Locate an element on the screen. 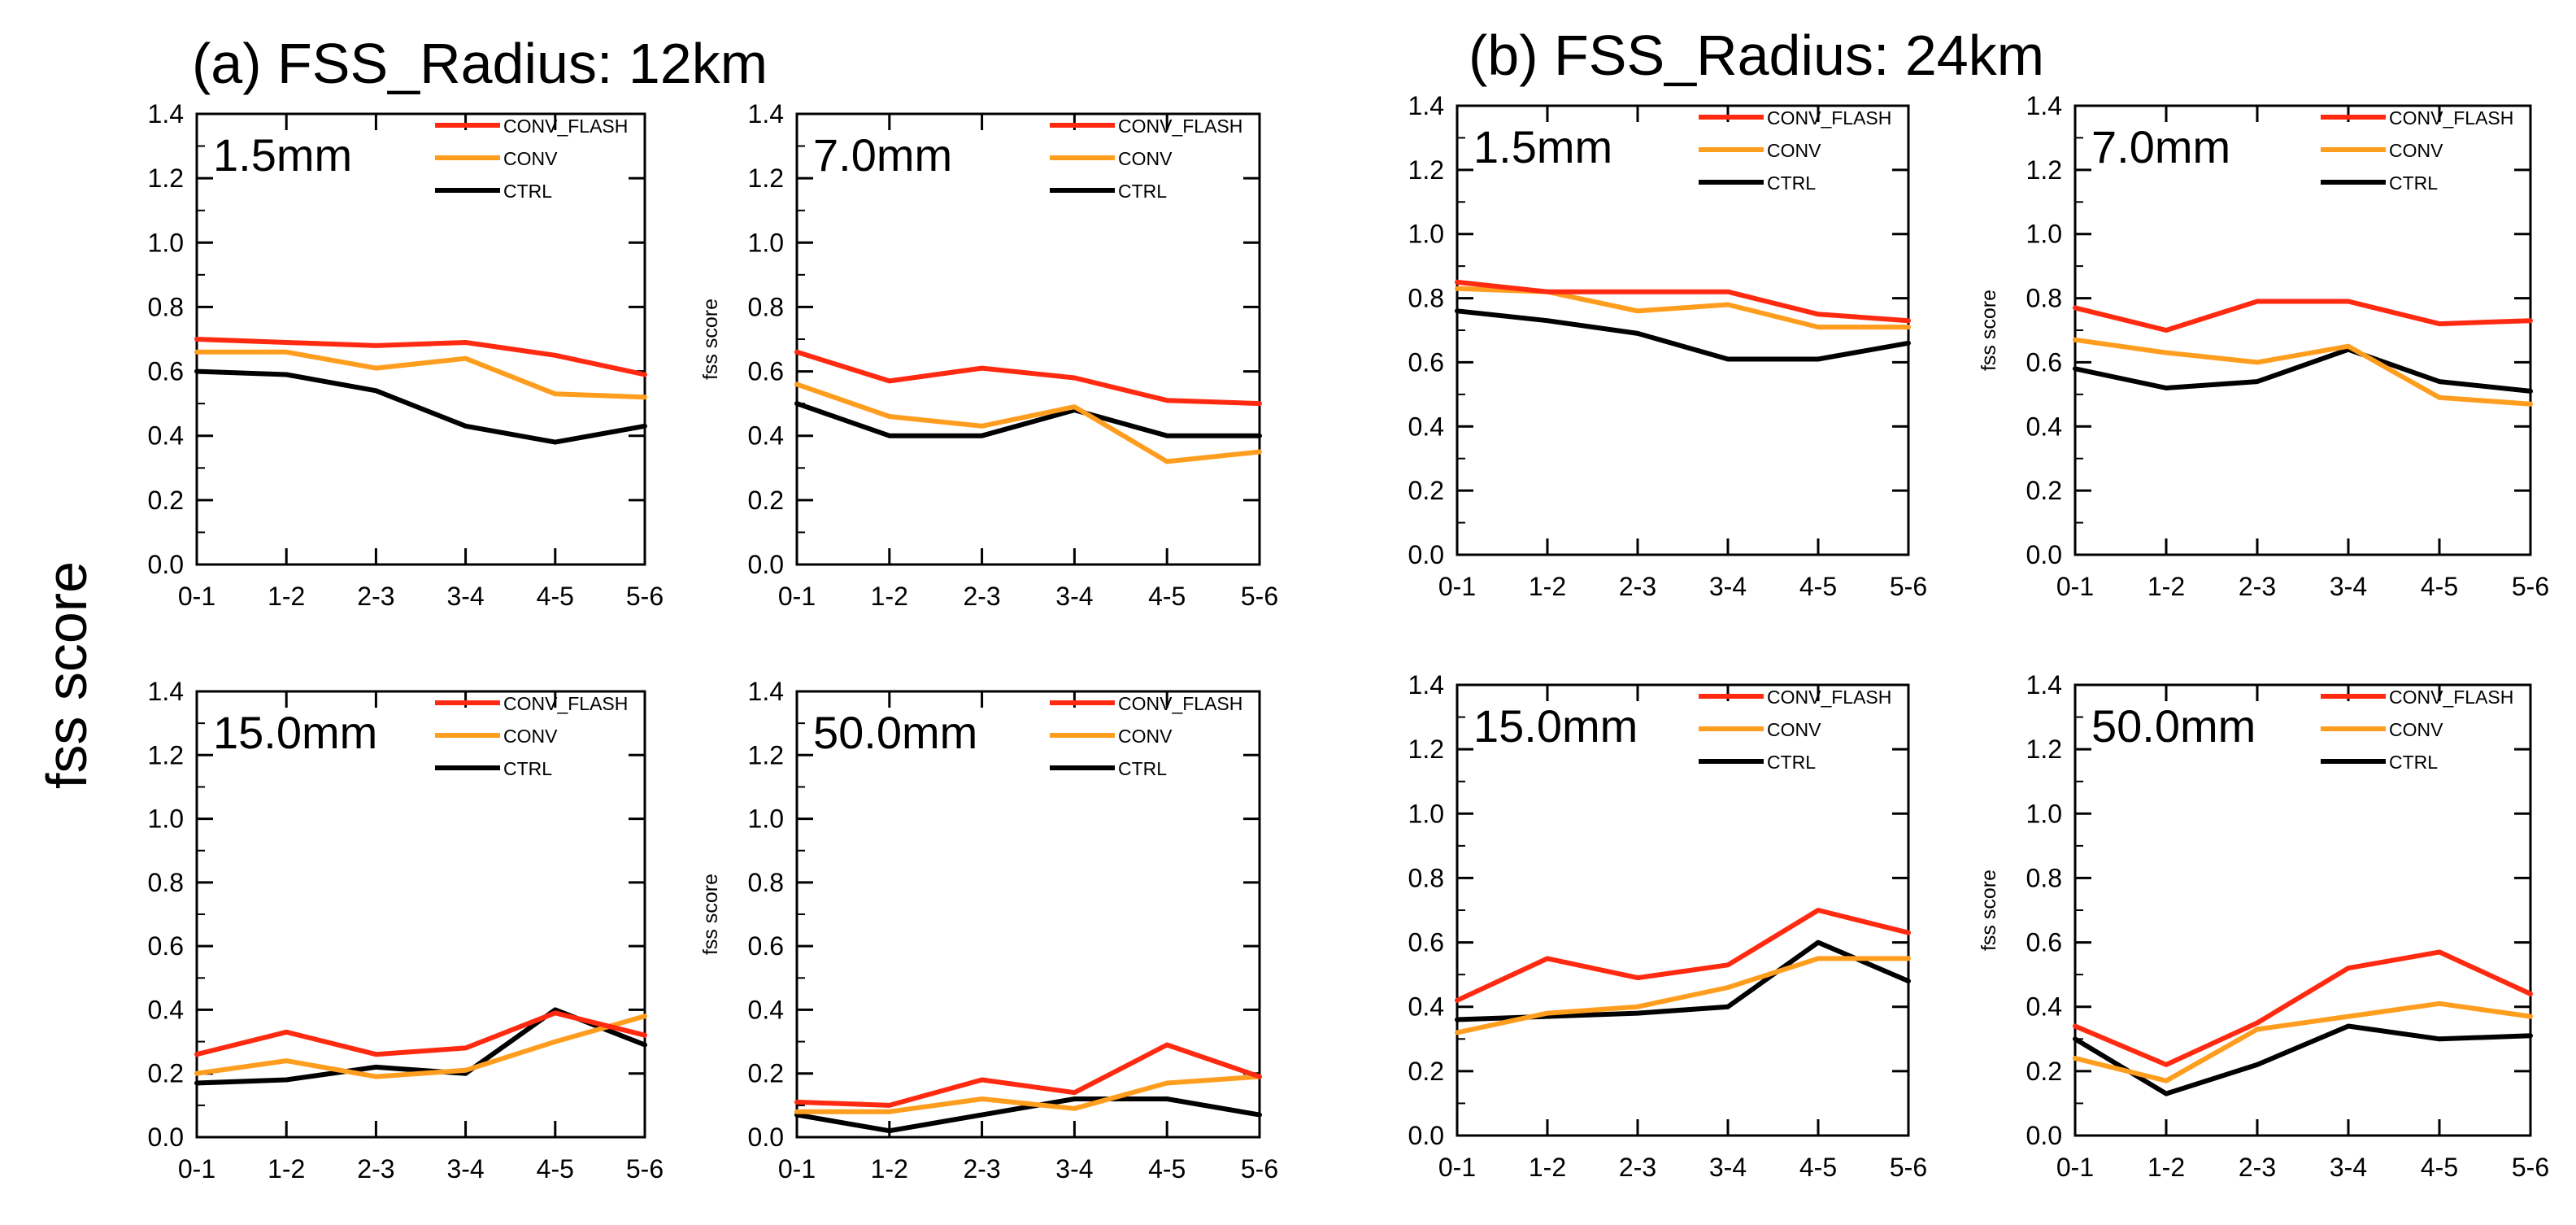  panel-7-ytick-label: 0.2 is located at coordinates (1426, 1071).